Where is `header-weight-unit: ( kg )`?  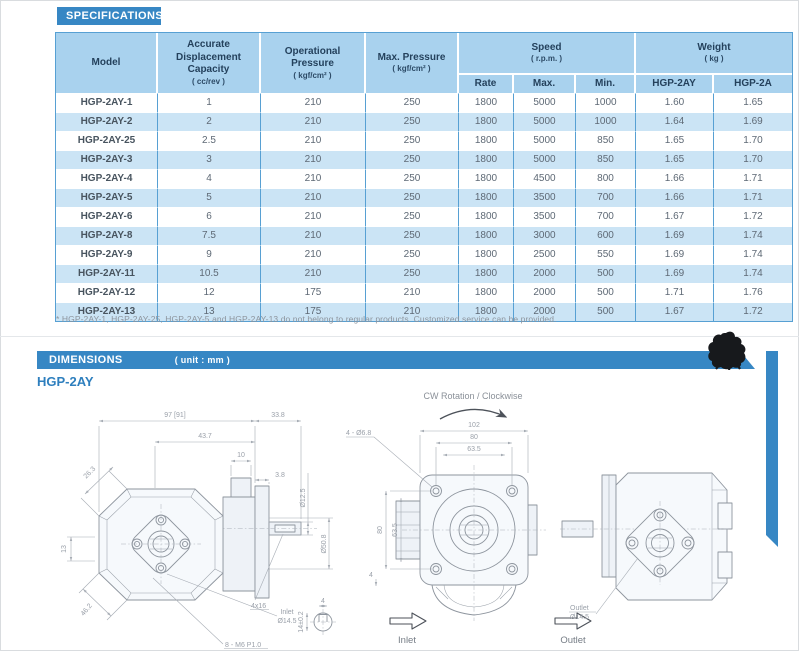 header-weight-unit: ( kg ) is located at coordinates (714, 59).